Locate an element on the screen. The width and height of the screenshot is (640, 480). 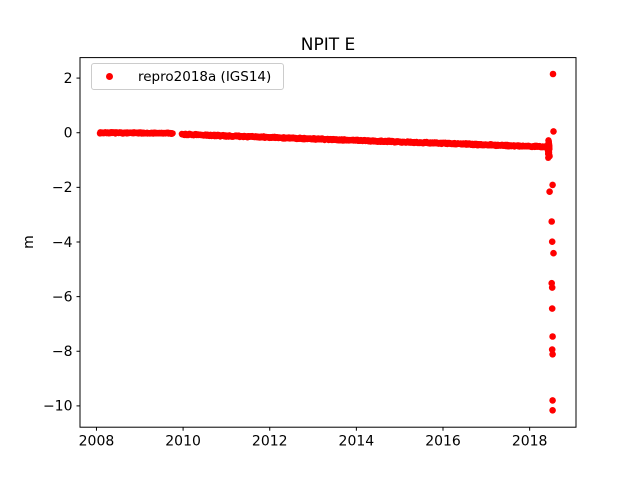
y-tick-label: −10 is located at coordinates (58, 407).